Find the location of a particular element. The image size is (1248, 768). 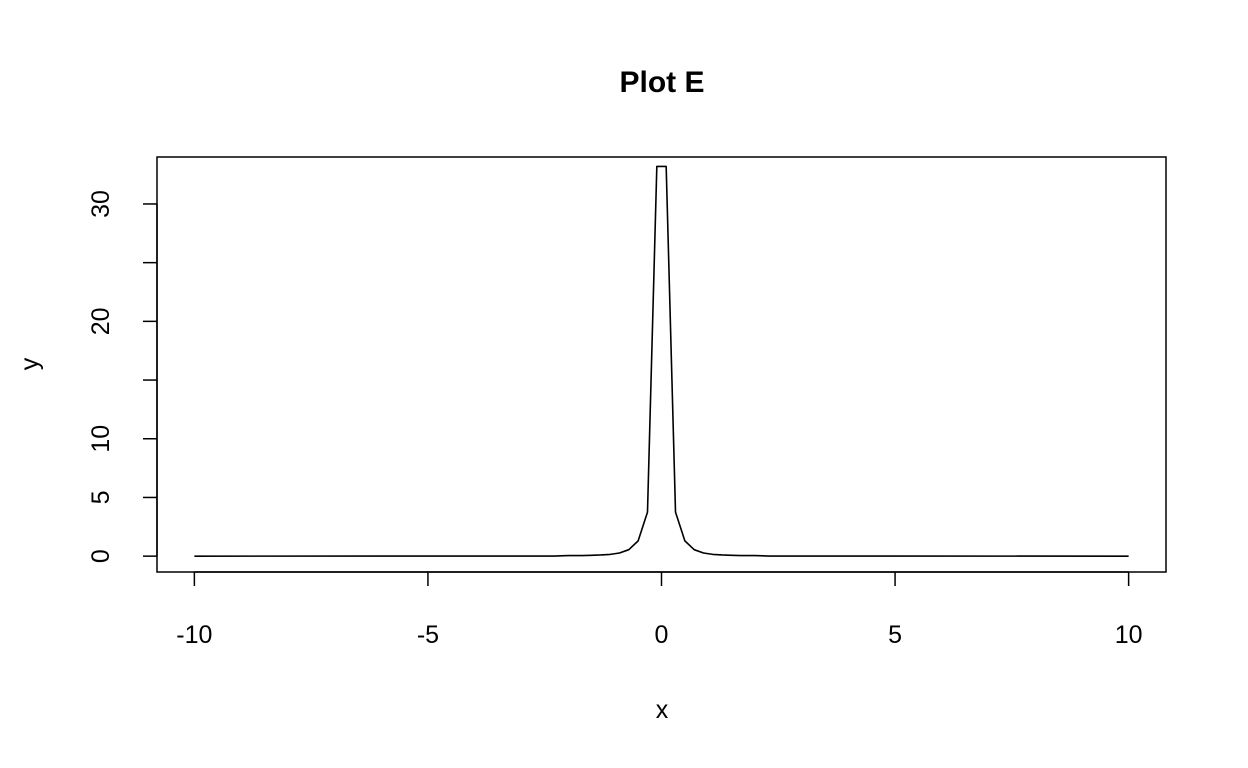

y-axis: 0 5 10 20 30 is located at coordinates (122, 376).